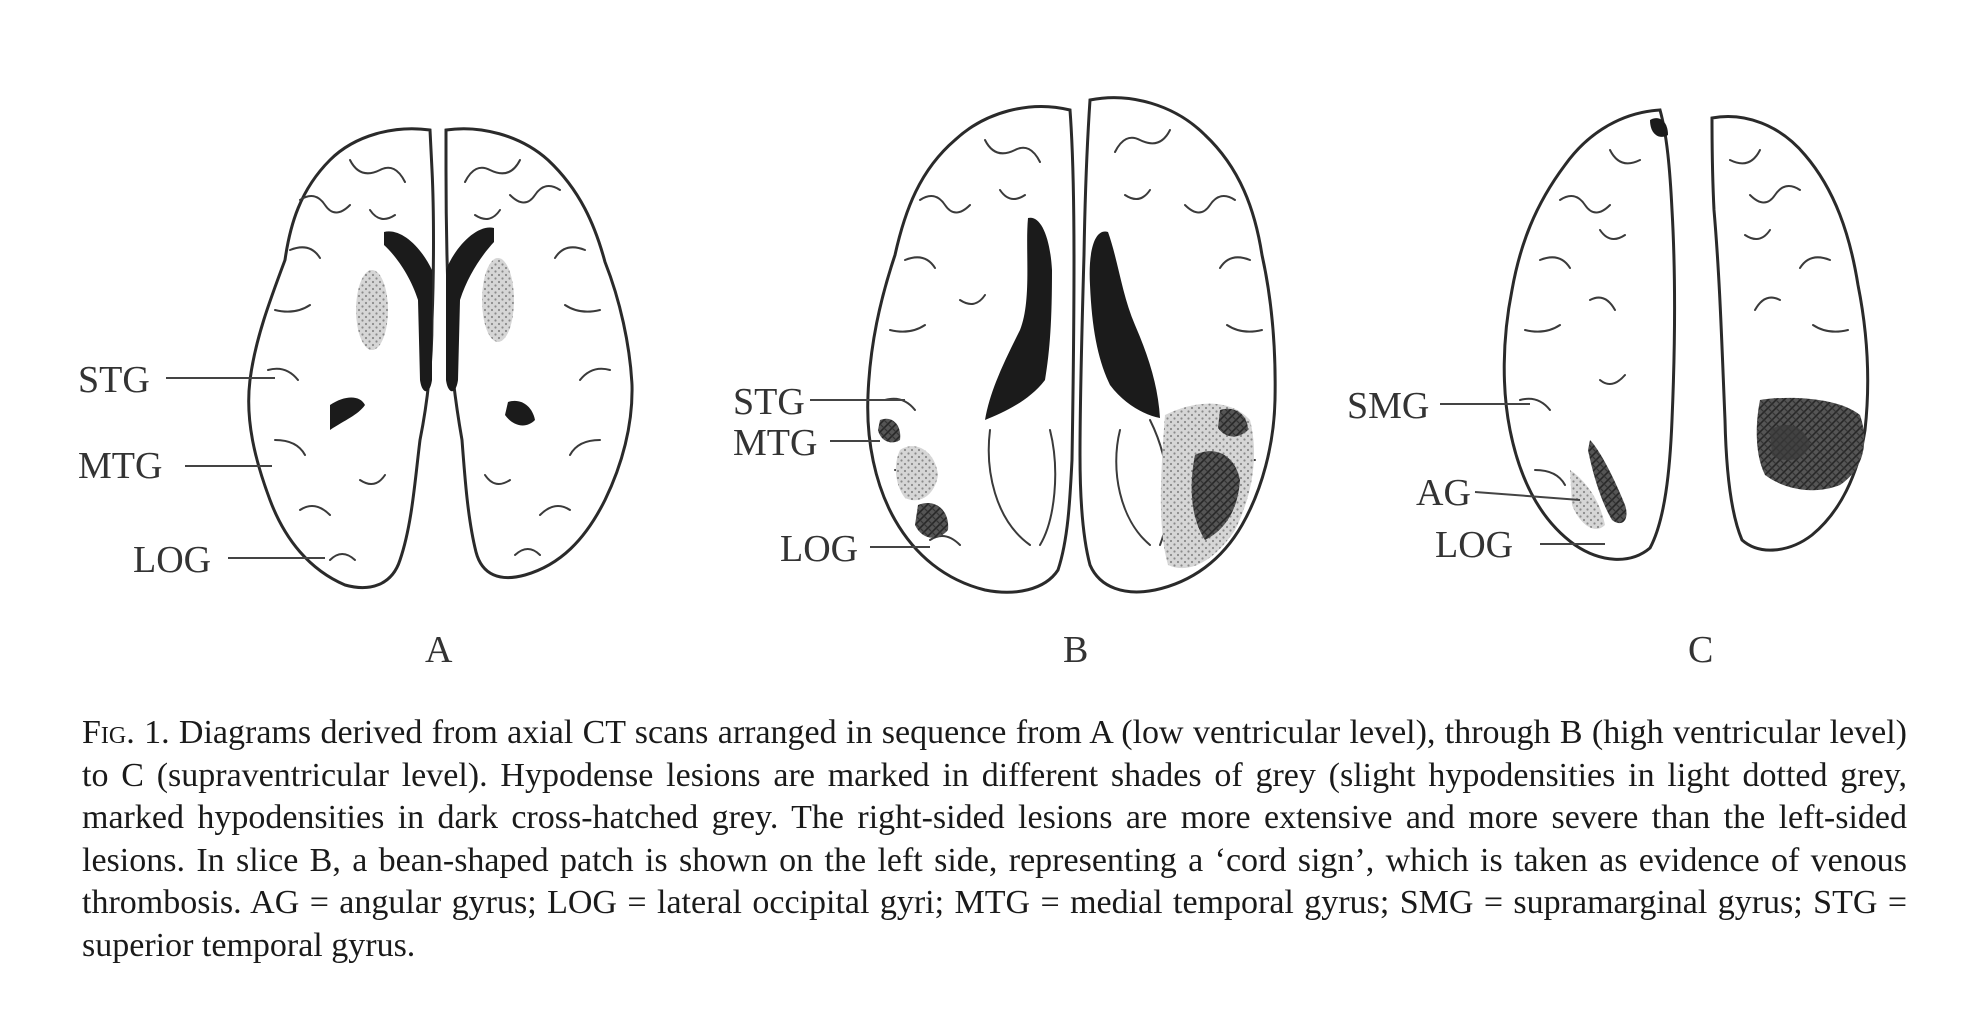  Describe the element at coordinates (1810, 444) in the screenshot. I see `panel-c-lesion-right` at that location.